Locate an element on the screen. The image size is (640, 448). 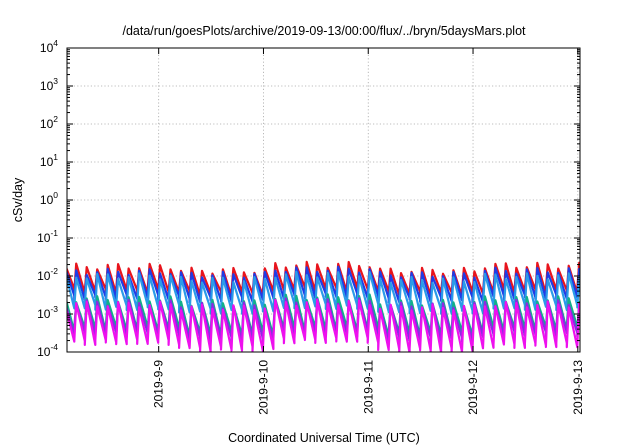
x-tick-label: 2019-9-10 is located at coordinates (263, 387).